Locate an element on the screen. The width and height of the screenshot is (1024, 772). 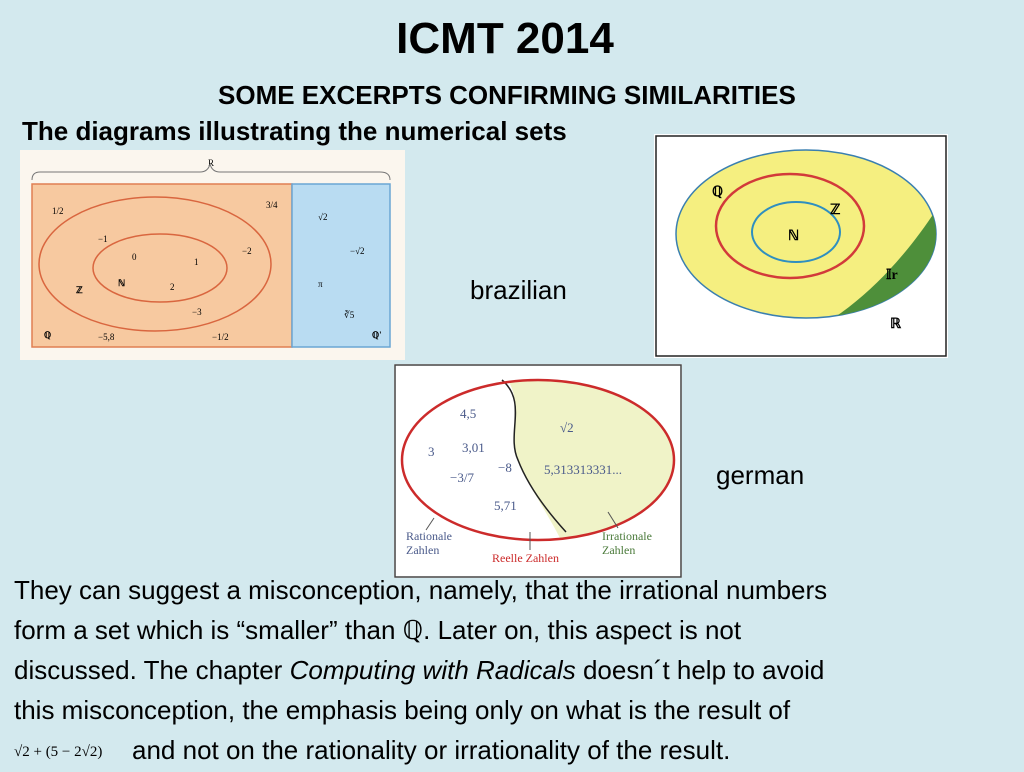
num-5-71: 5,71 is located at coordinates (505, 505).